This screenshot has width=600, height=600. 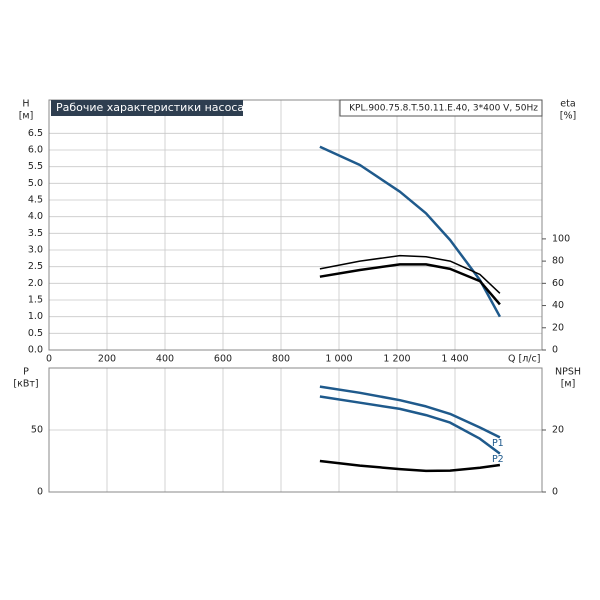 I want to click on y-tick-label: 3.5, so click(x=35, y=233).